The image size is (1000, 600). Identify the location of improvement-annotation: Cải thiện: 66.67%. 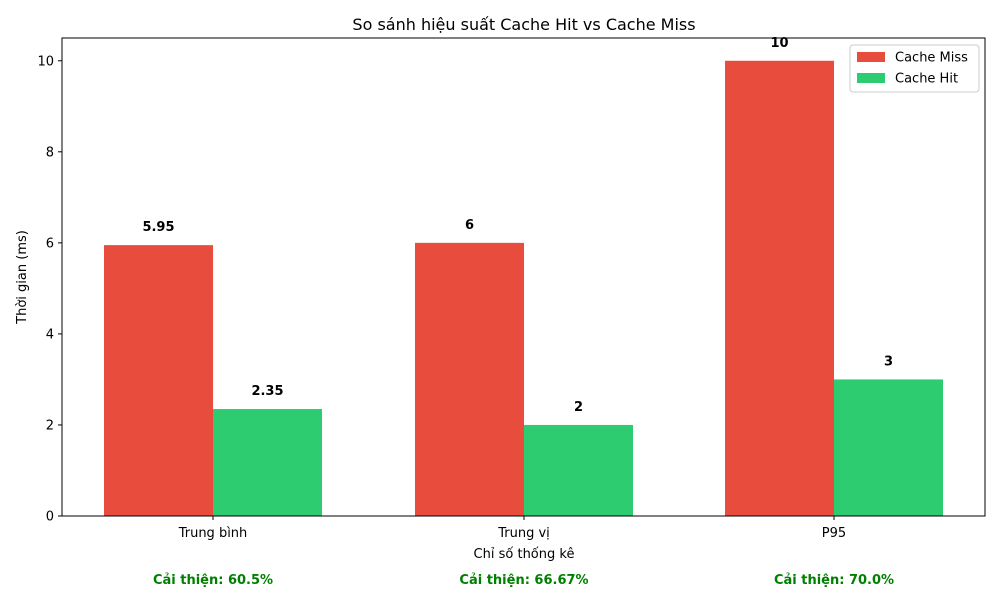
(523, 580).